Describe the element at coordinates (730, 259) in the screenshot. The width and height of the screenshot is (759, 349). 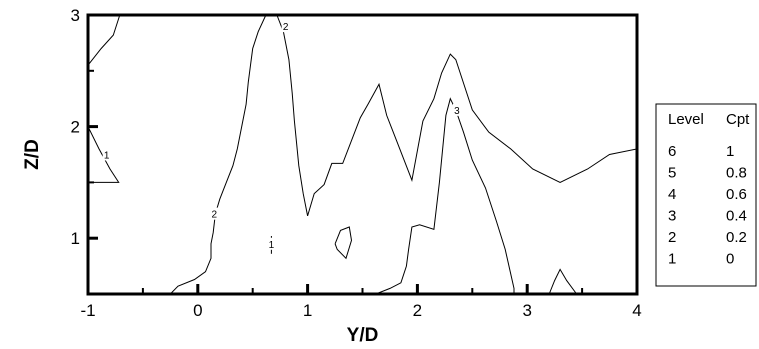
I see `legend-value-1: 0` at that location.